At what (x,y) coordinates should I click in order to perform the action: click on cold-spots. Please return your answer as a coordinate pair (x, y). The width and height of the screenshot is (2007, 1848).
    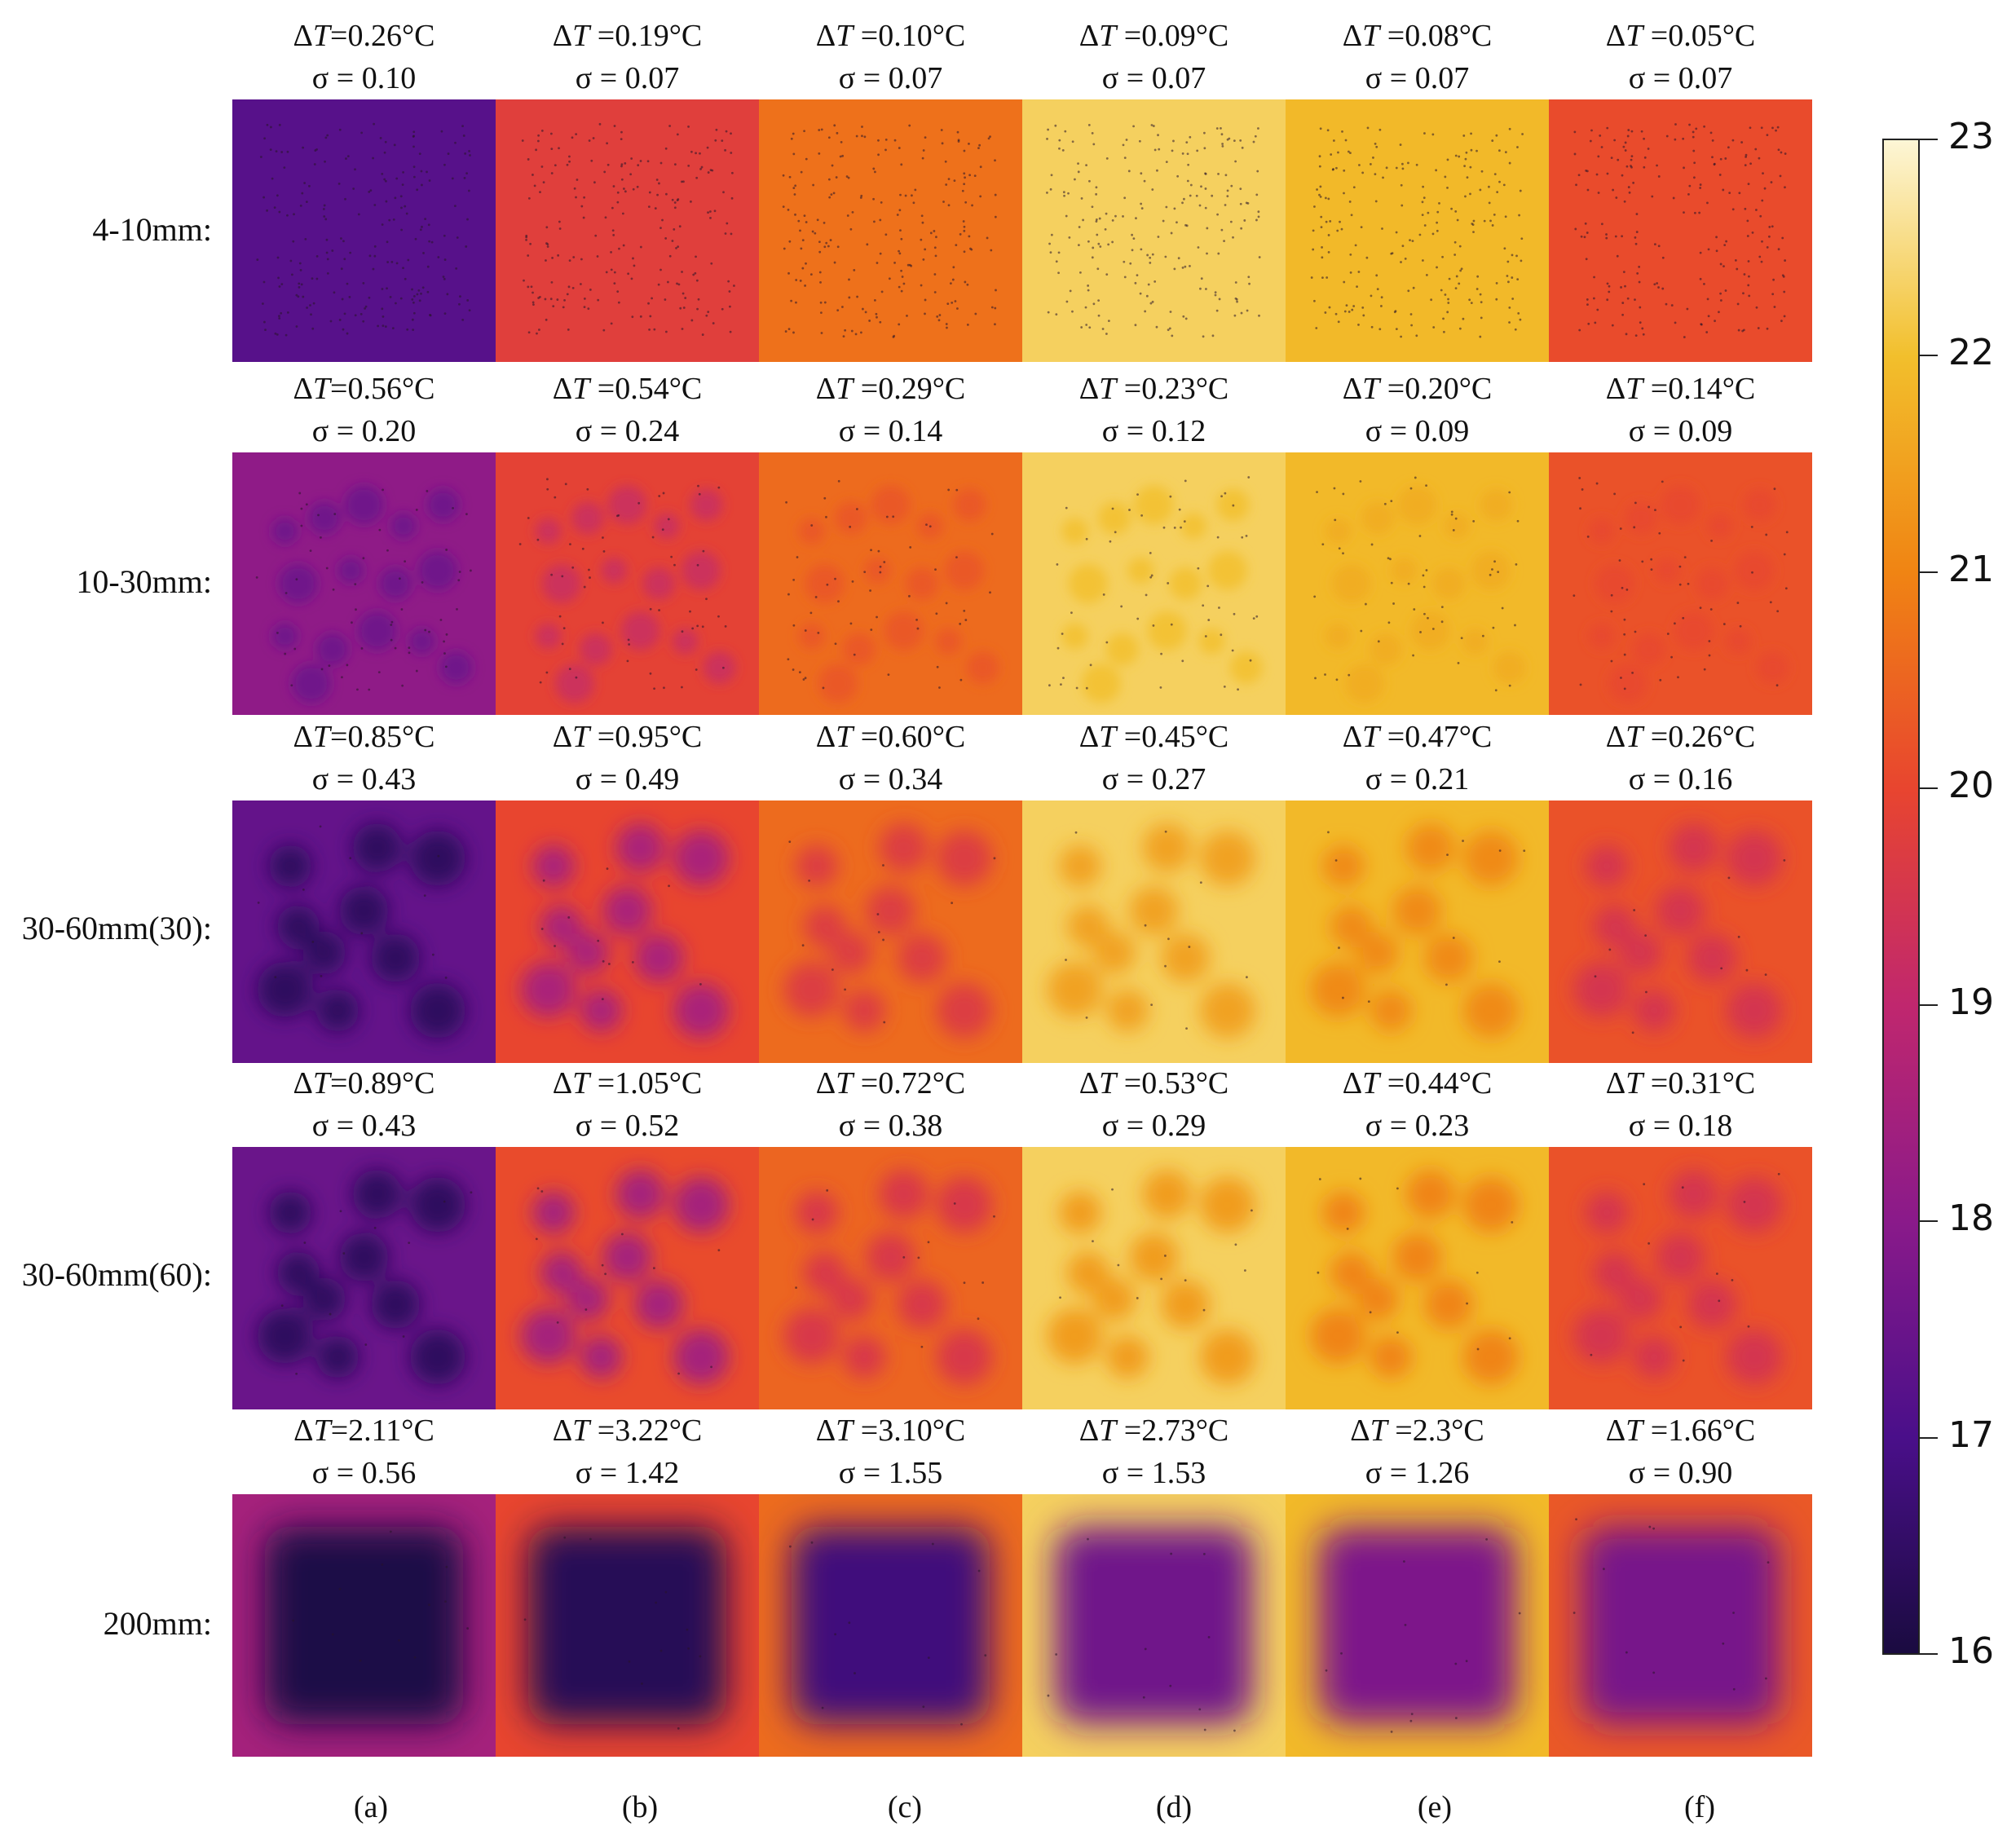
    Looking at the image, I should click on (1677, 931).